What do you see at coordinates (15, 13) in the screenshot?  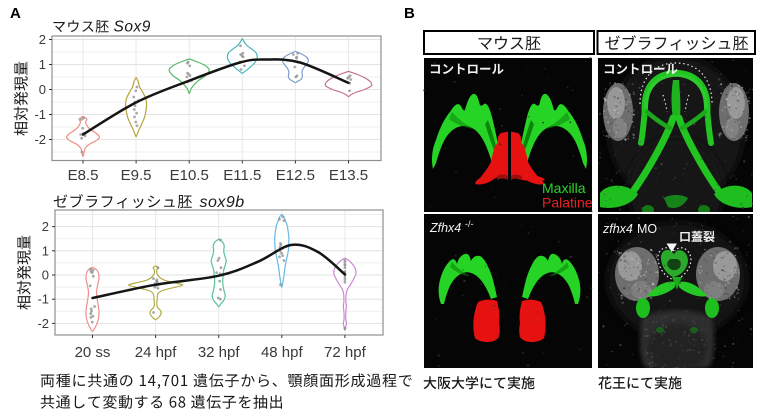 I see `svg-text: A` at bounding box center [15, 13].